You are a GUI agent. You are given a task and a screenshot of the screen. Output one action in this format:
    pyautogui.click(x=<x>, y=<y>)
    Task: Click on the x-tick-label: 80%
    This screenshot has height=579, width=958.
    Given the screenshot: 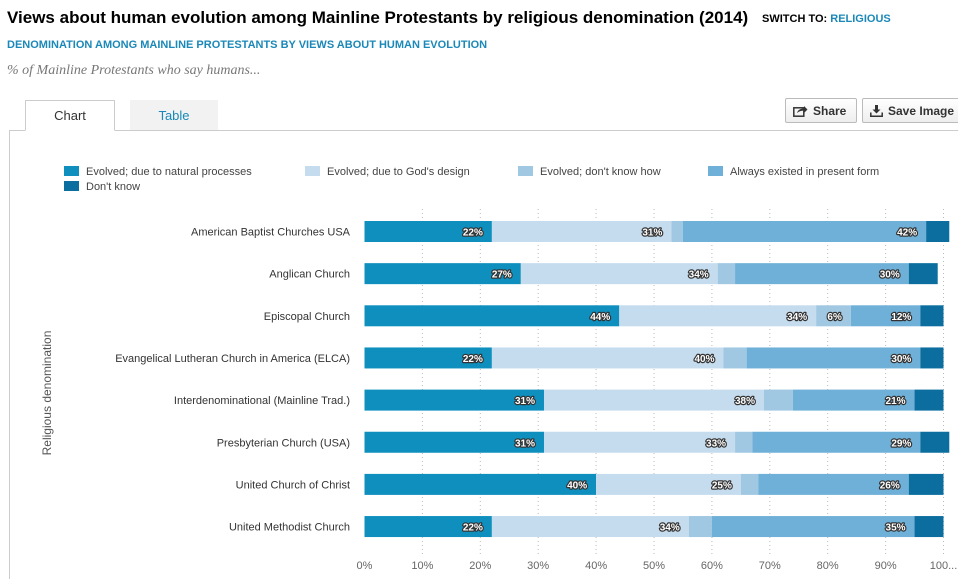 What is the action you would take?
    pyautogui.click(x=828, y=566)
    